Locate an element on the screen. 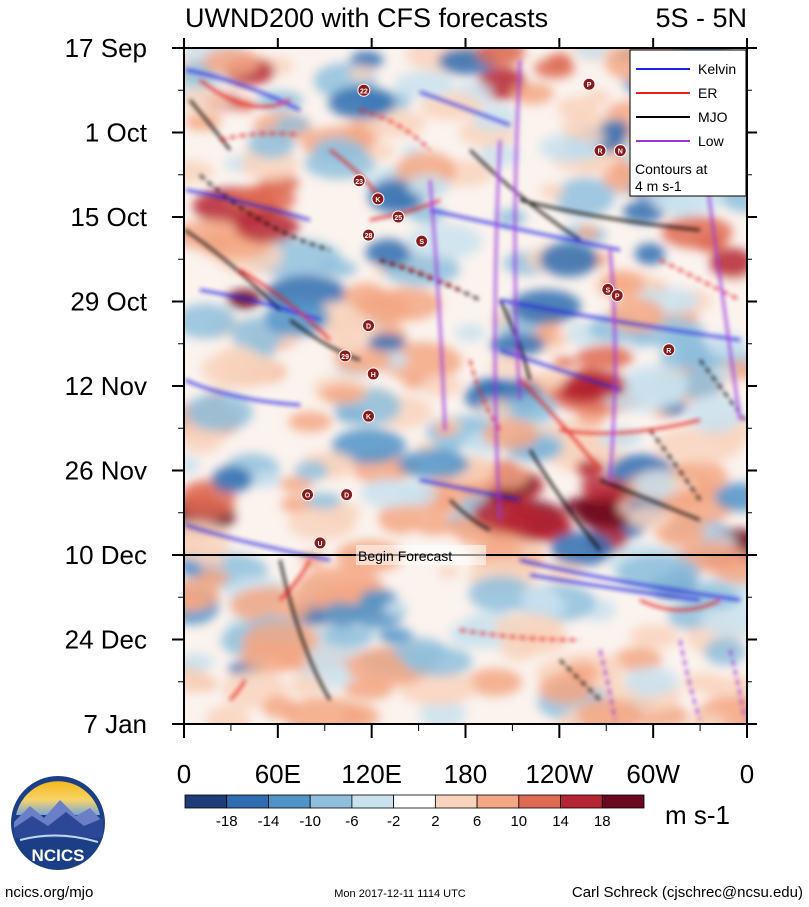 The image size is (809, 907). storm-marker: O is located at coordinates (308, 495).